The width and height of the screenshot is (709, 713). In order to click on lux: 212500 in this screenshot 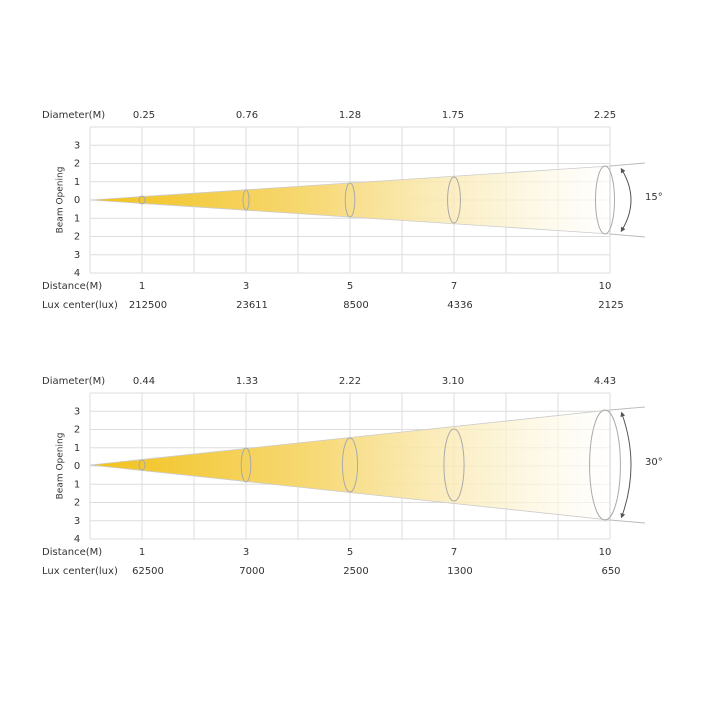, I will do `click(148, 305)`.